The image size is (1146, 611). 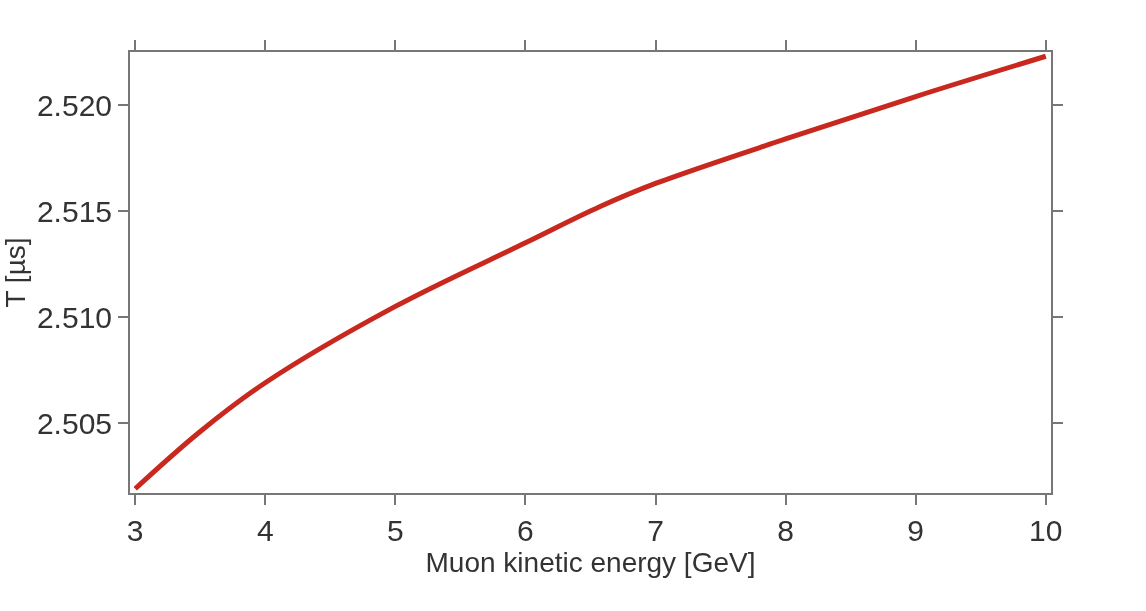 I want to click on y-tick-label: 2.505, so click(x=74, y=423).